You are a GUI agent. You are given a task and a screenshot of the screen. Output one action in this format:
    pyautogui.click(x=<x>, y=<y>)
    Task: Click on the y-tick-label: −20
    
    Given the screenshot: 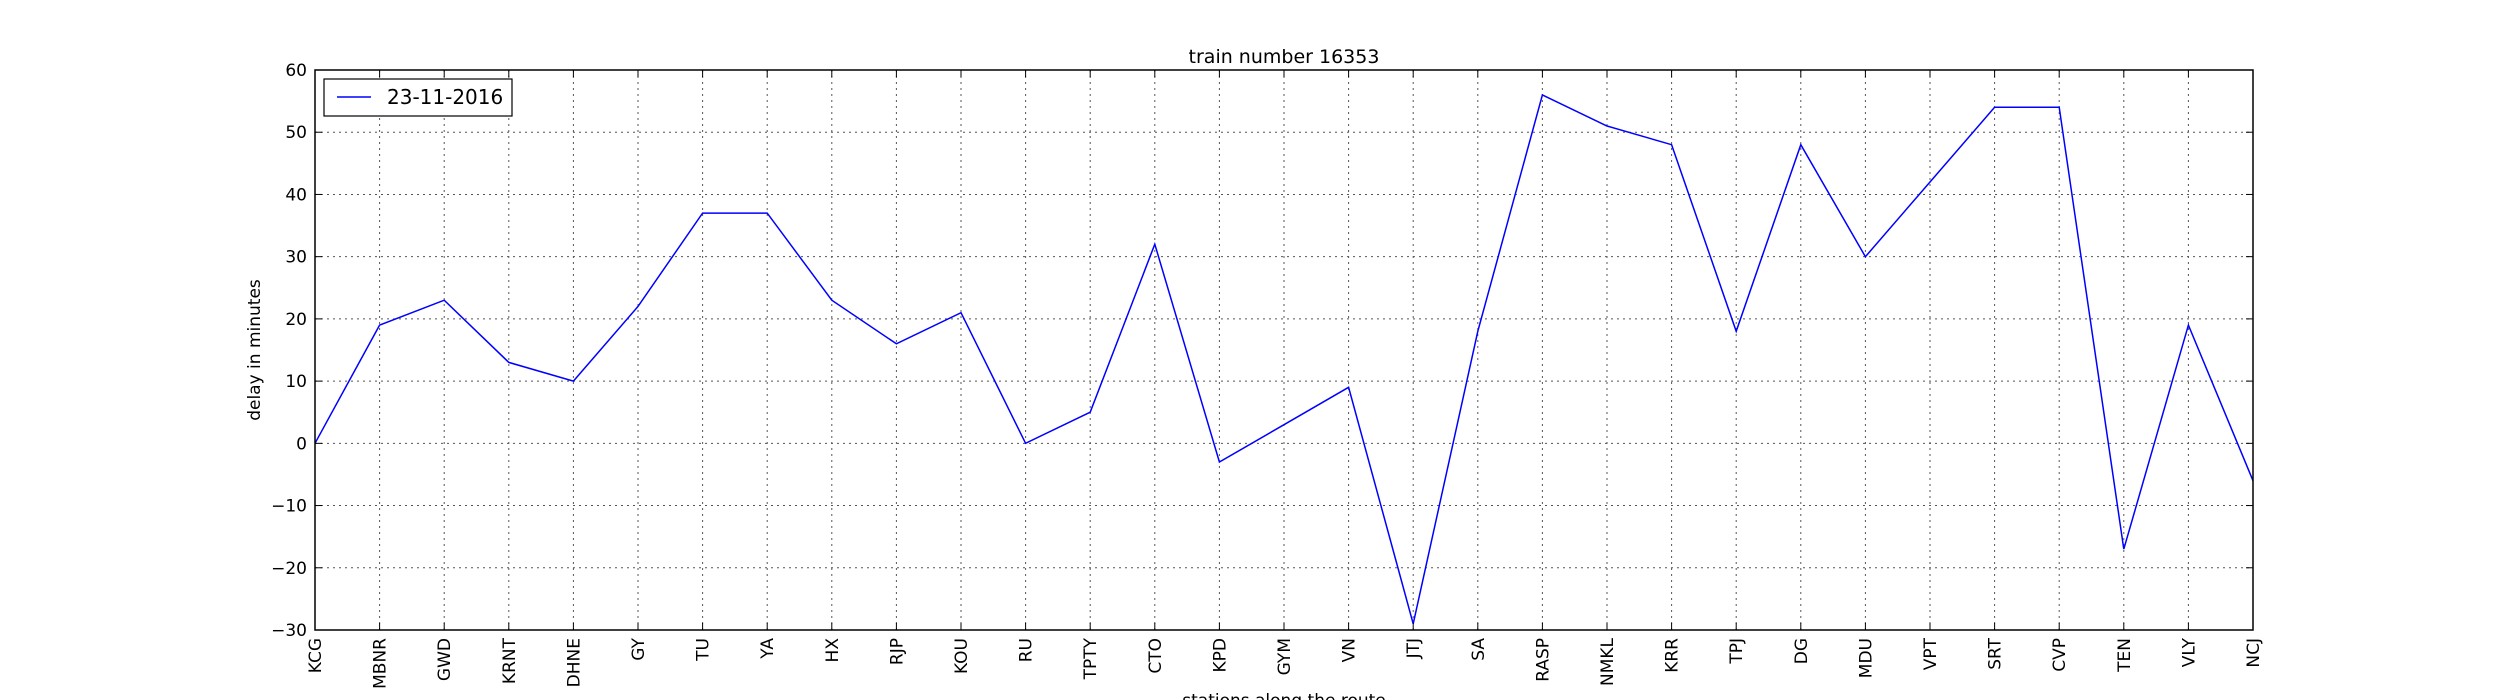 What is the action you would take?
    pyautogui.click(x=289, y=569)
    